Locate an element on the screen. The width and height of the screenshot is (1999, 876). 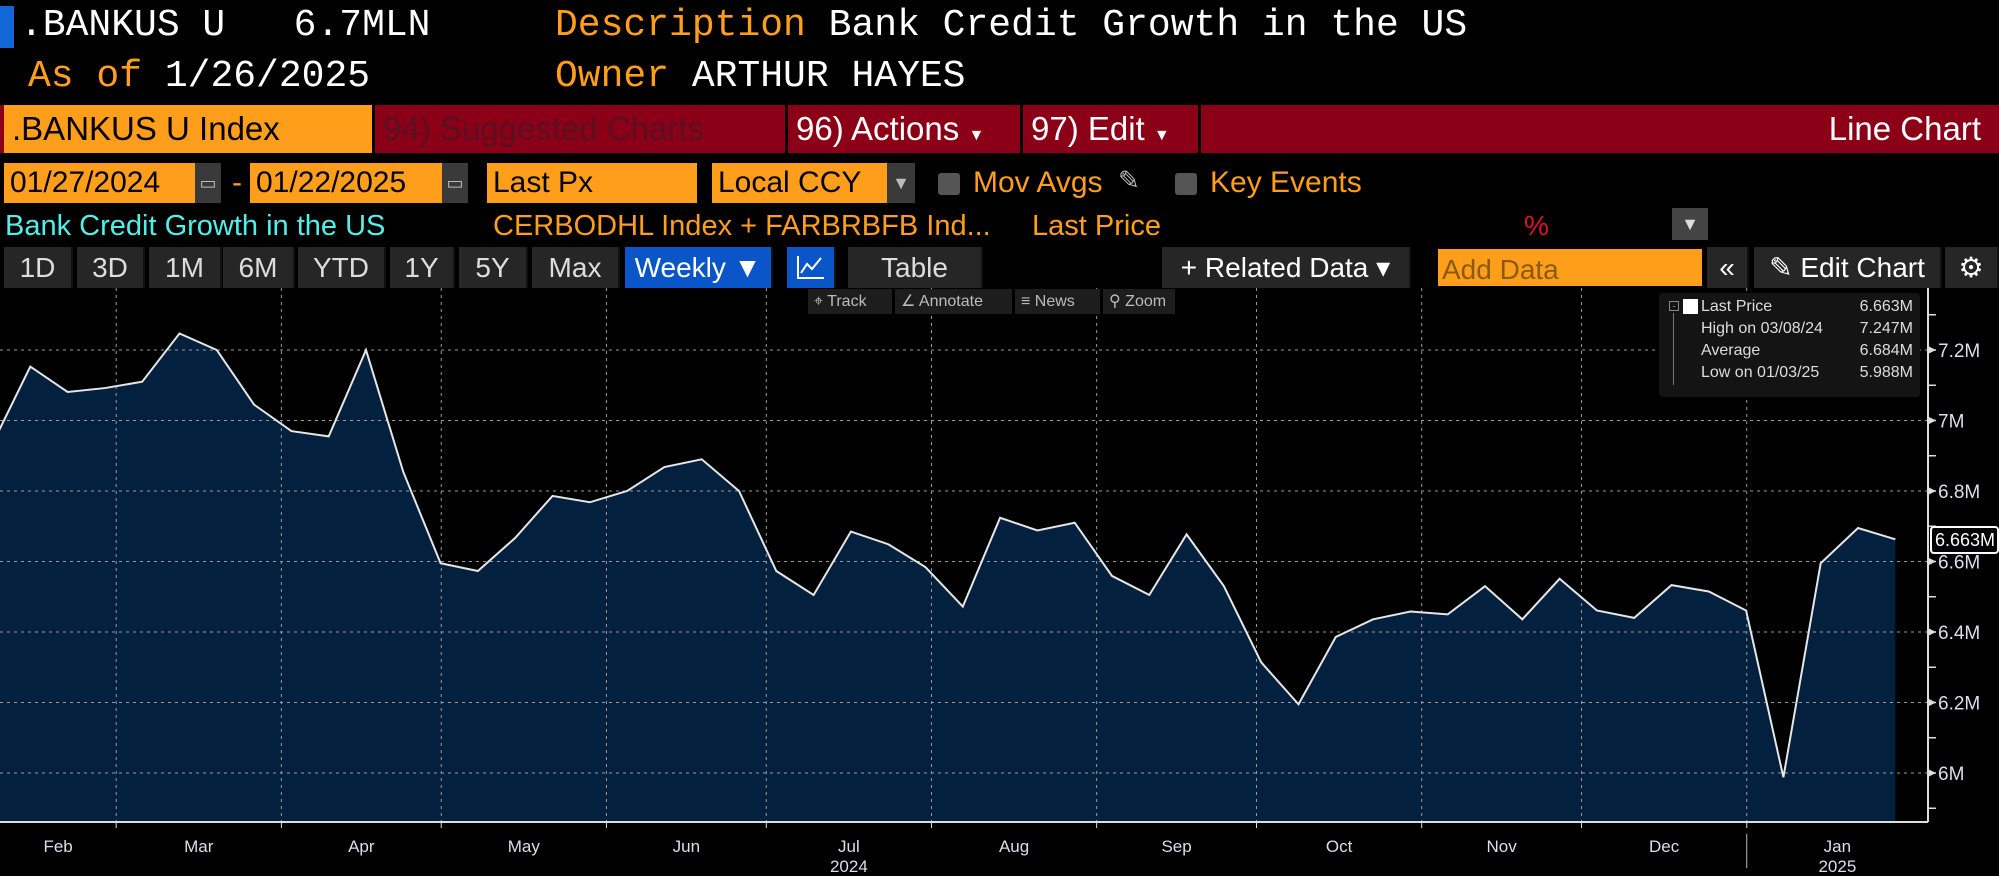
y-tick-label: 6.4M is located at coordinates (1959, 633).